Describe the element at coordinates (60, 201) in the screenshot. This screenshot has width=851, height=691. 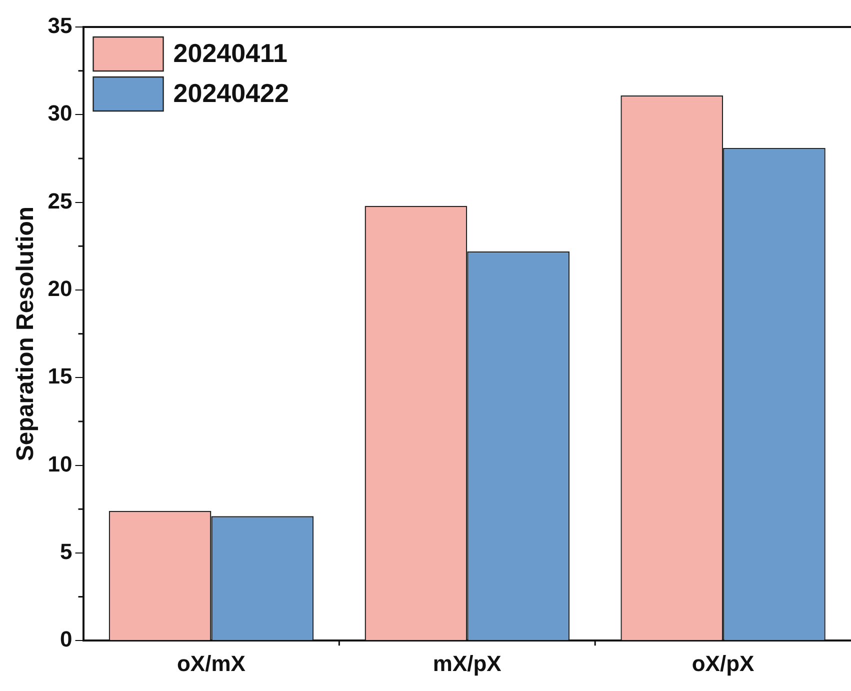
I see `y-tick-label: 25` at that location.